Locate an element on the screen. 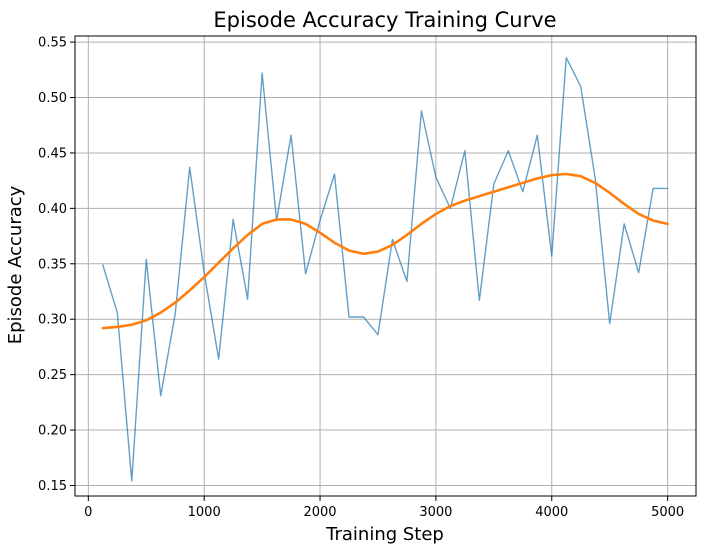  x-tick-label: 4000 is located at coordinates (551, 512).